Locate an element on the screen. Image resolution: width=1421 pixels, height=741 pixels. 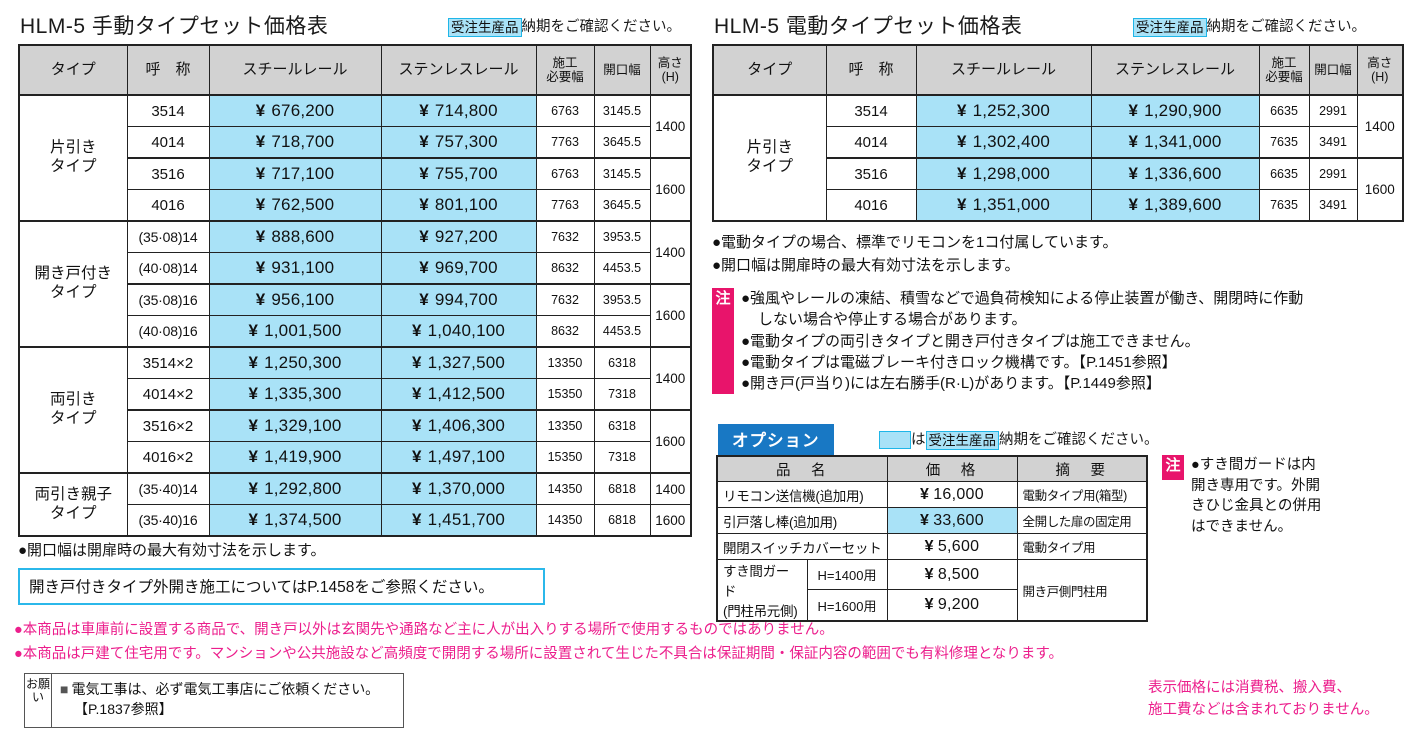
th-option-name: 品 名 is located at coordinates (802, 468).